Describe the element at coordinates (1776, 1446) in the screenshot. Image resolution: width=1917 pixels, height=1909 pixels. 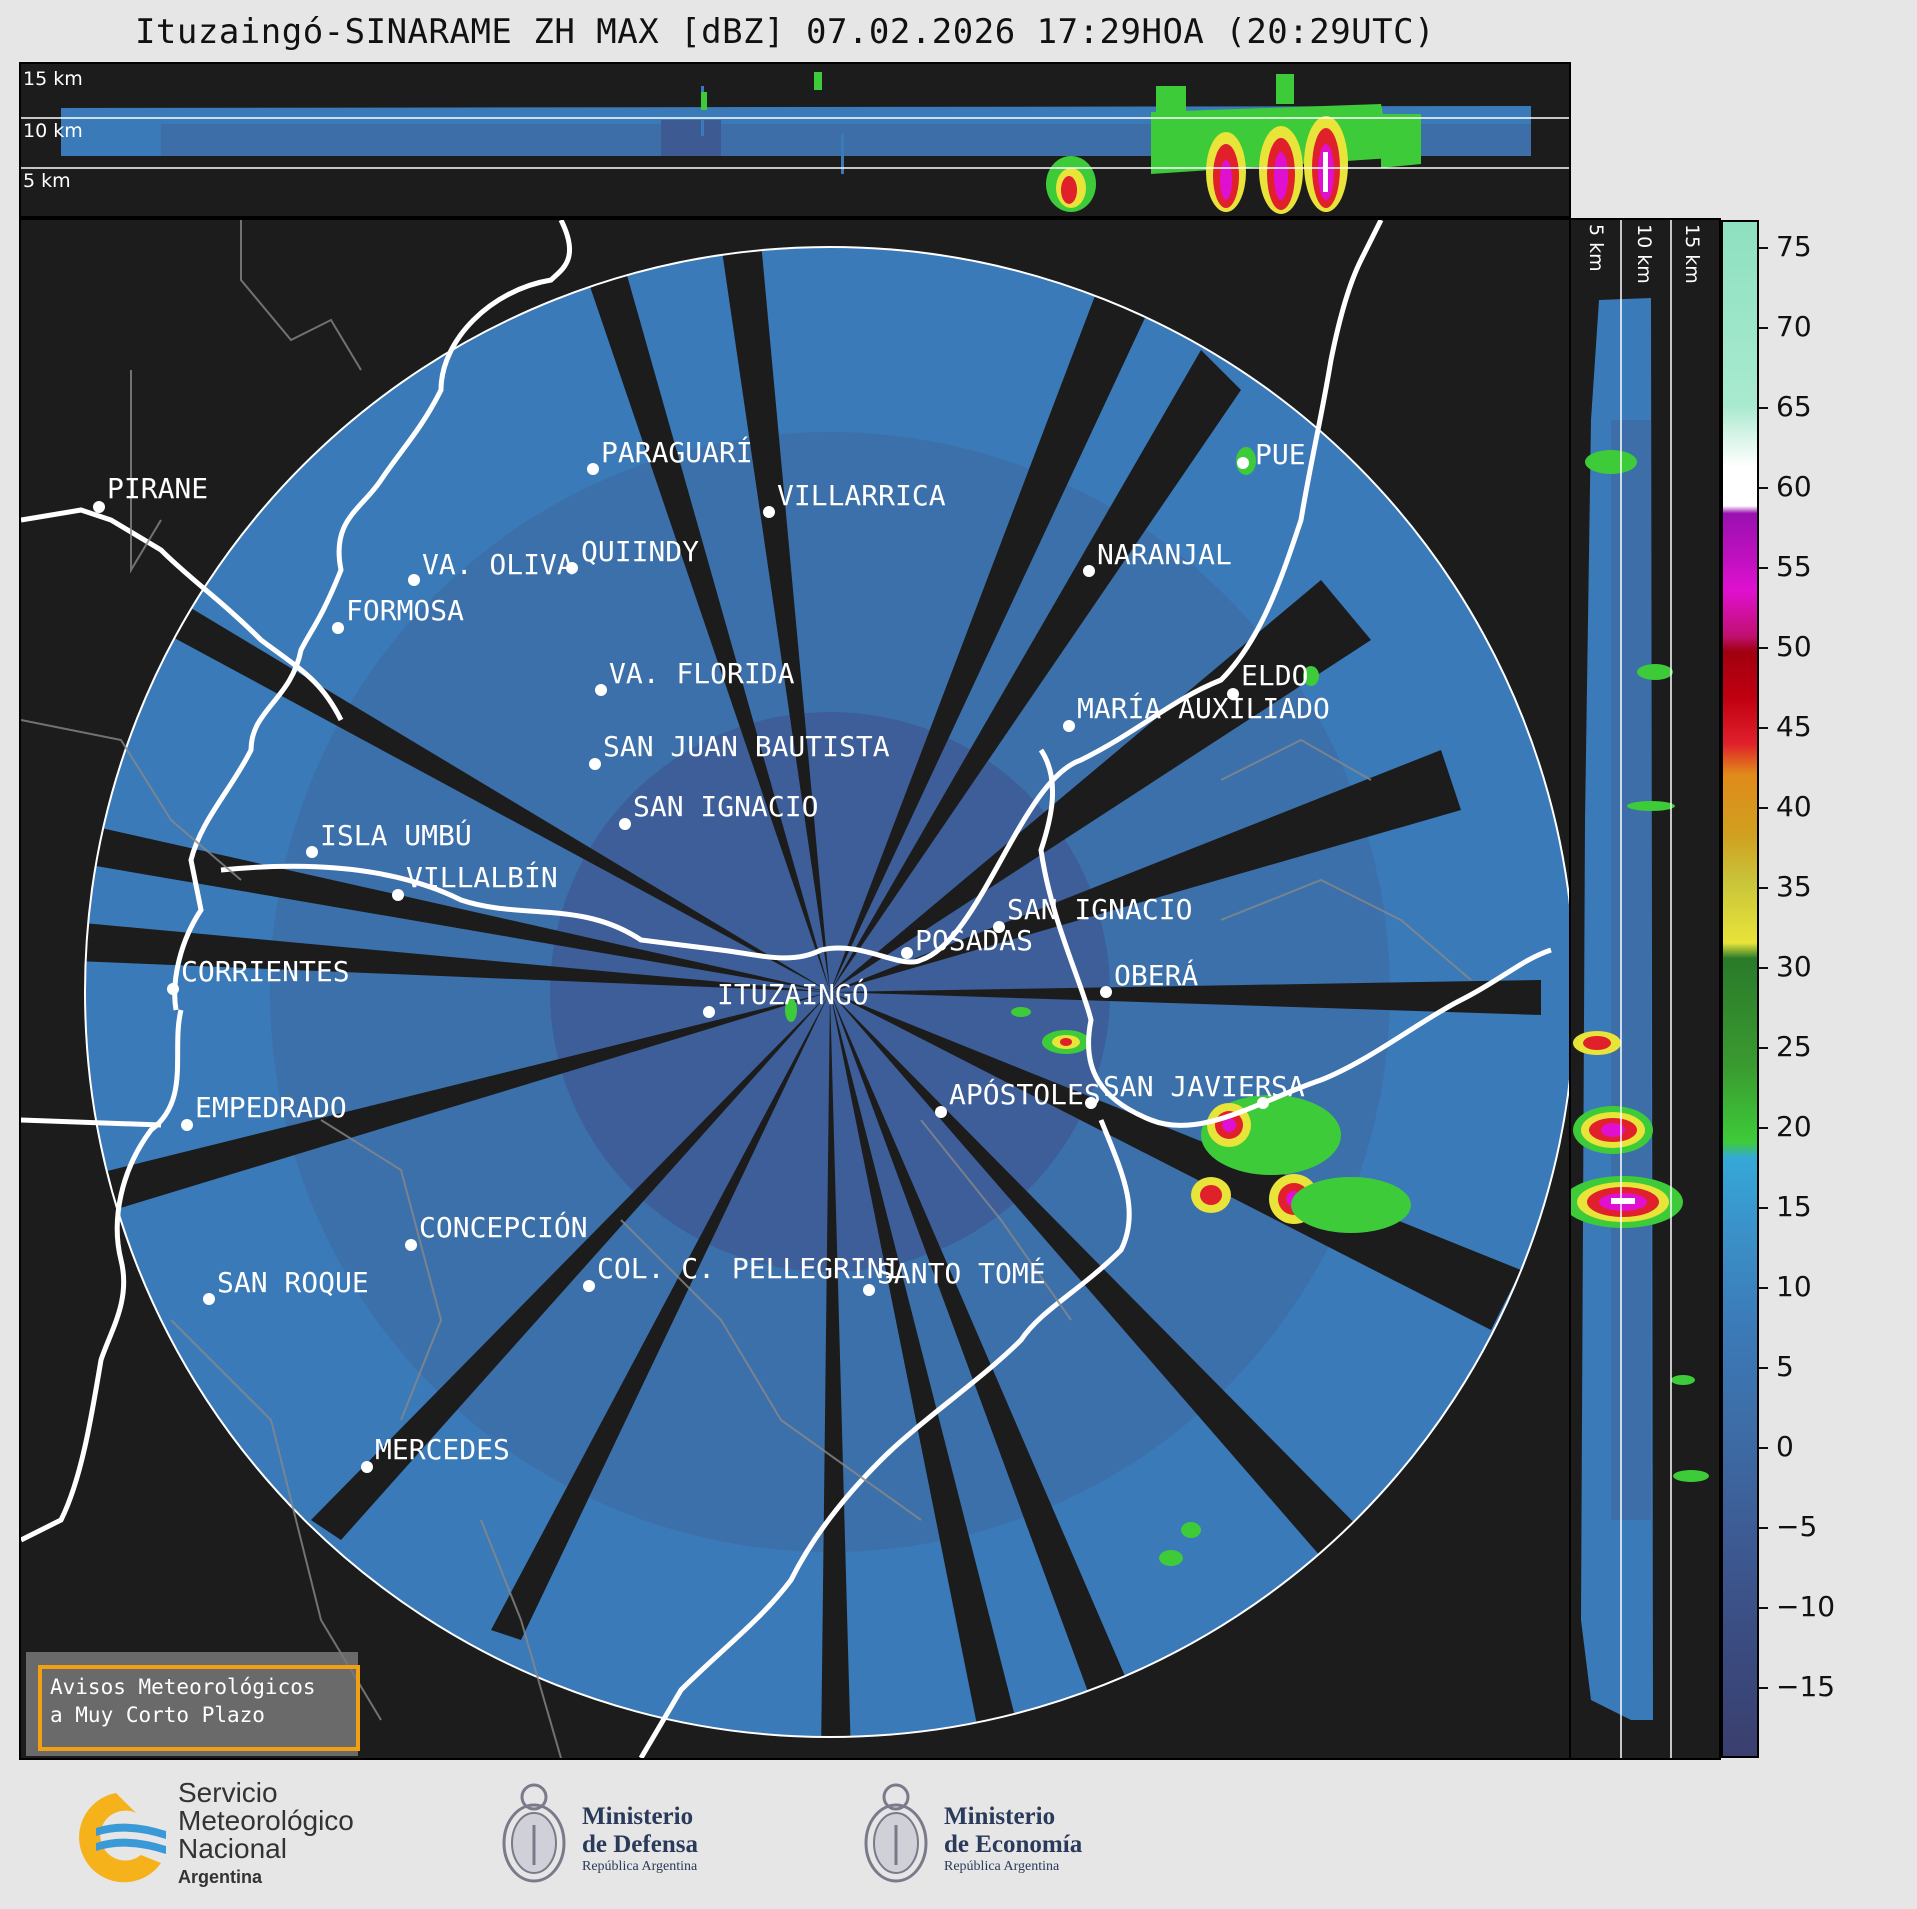
I see `colorbar-tick: 0` at that location.